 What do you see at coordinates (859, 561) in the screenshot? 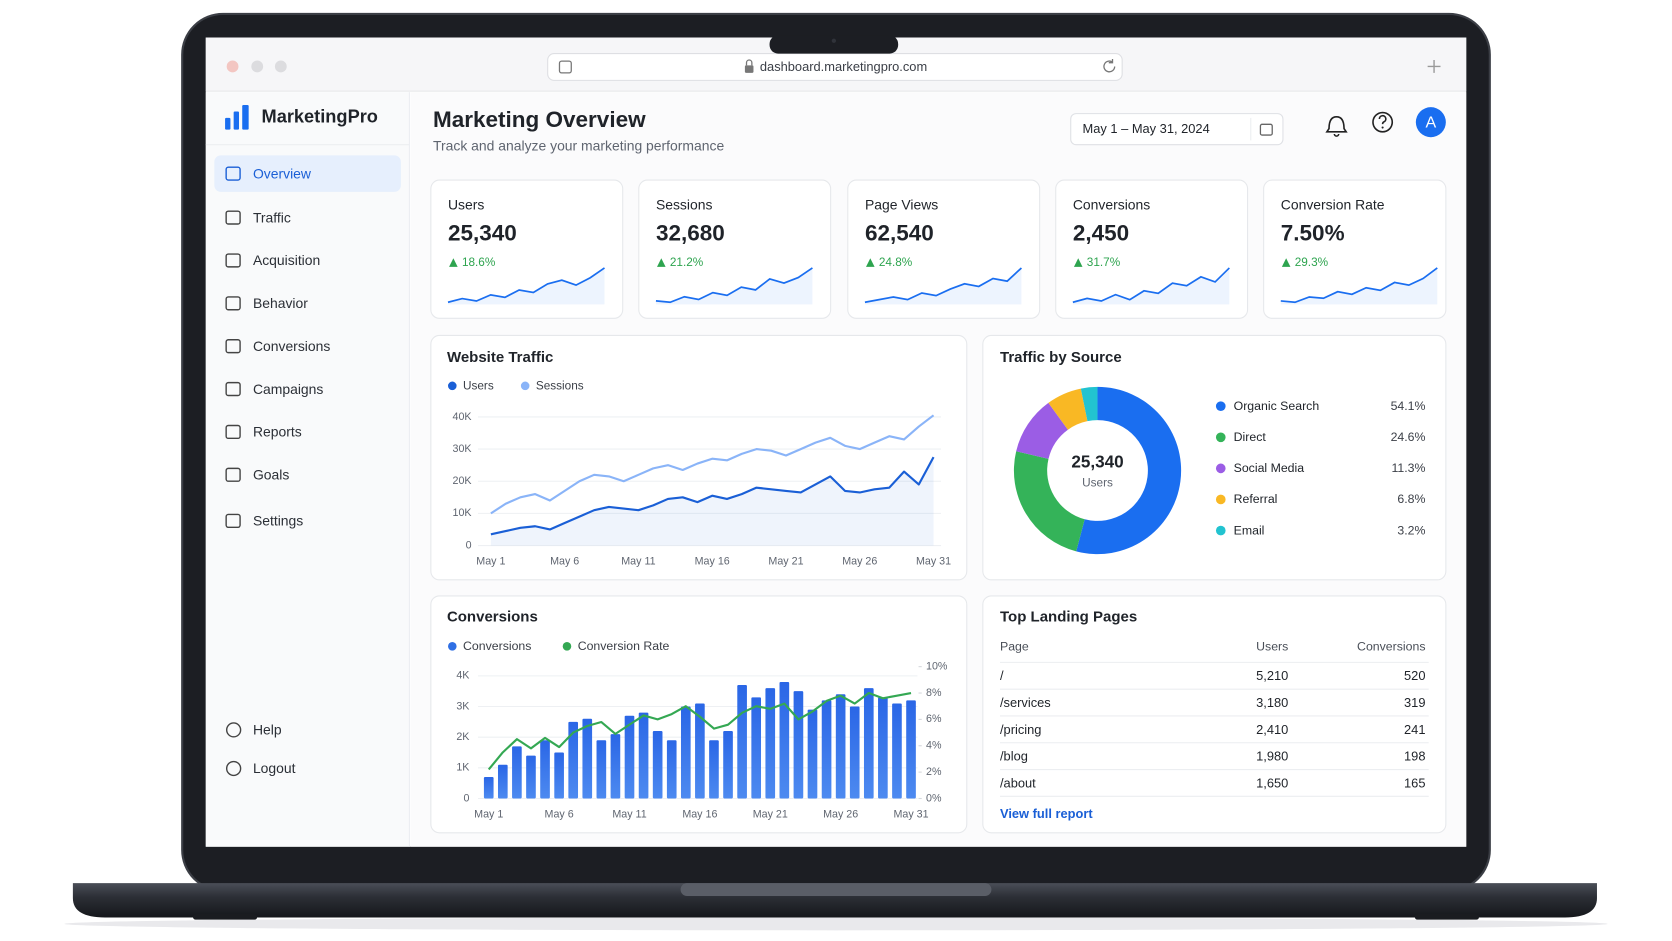
I see `x-tick-label: May 26` at bounding box center [859, 561].